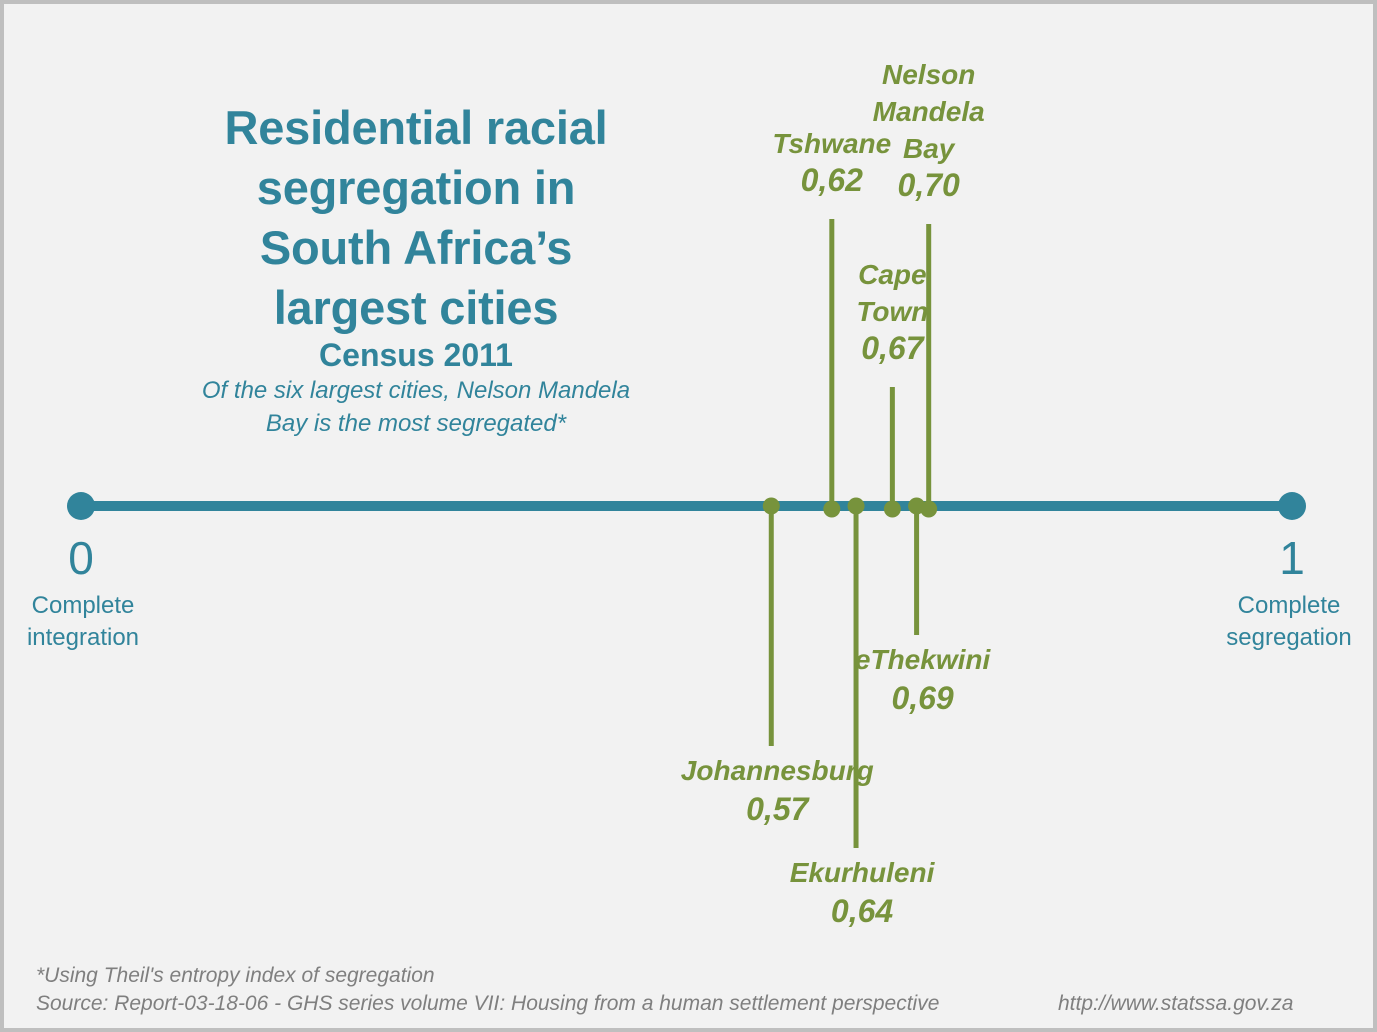  What do you see at coordinates (929, 148) in the screenshot?
I see `city-name-label: Bay` at bounding box center [929, 148].